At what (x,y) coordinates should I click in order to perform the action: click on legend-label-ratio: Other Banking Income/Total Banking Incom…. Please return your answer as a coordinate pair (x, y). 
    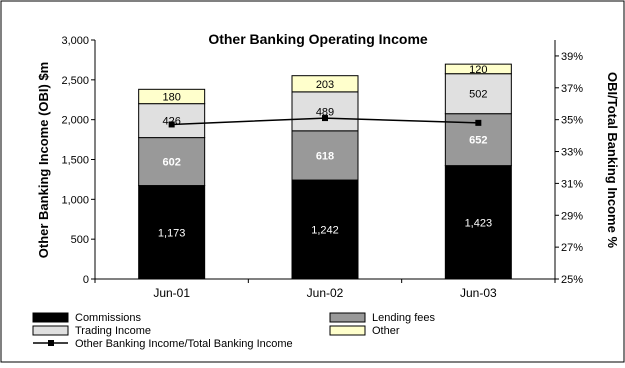
    Looking at the image, I should click on (184, 344).